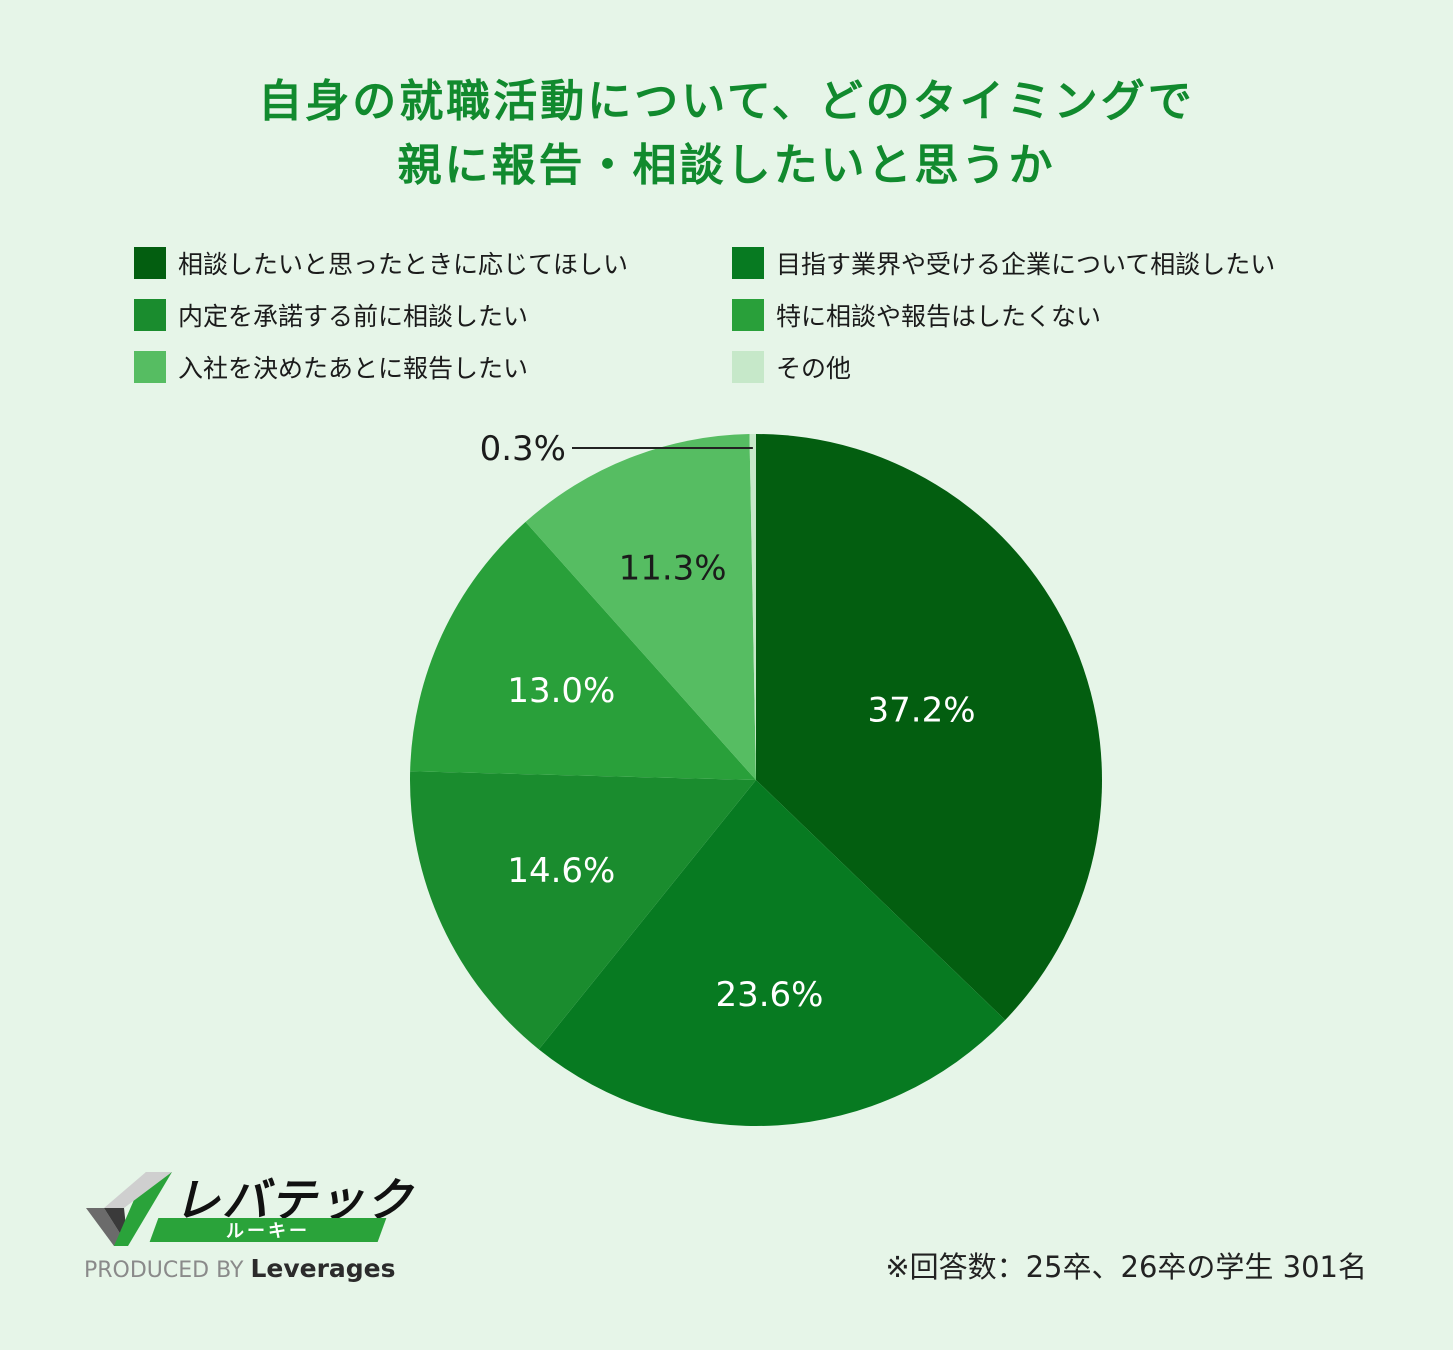 This screenshot has height=1350, width=1453. Describe the element at coordinates (403, 264) in the screenshot. I see `legend-label: 相談したいと思ったときに応じてほしい` at that location.